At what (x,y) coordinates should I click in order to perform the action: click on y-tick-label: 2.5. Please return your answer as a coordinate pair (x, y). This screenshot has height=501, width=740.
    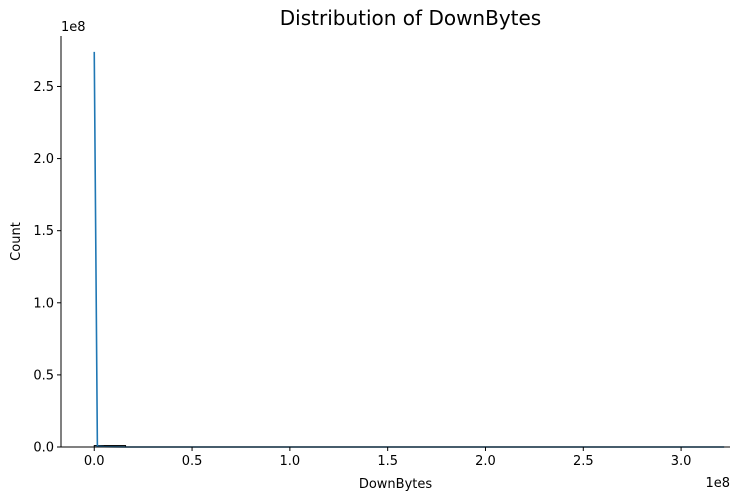
    Looking at the image, I should click on (43, 87).